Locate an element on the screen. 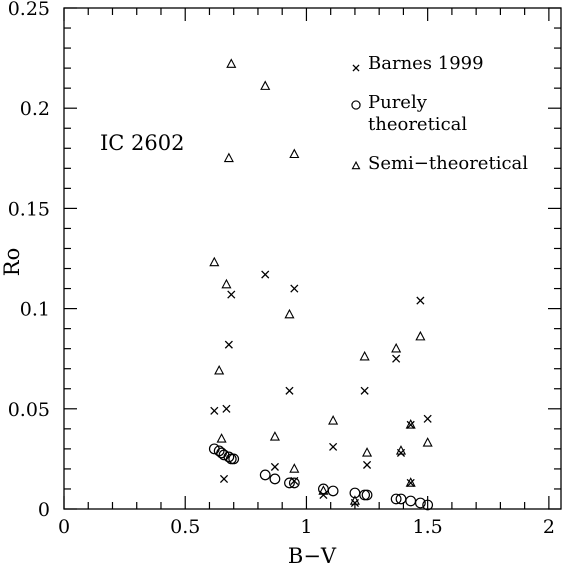  legend-label: Barnes 1999 is located at coordinates (426, 63).